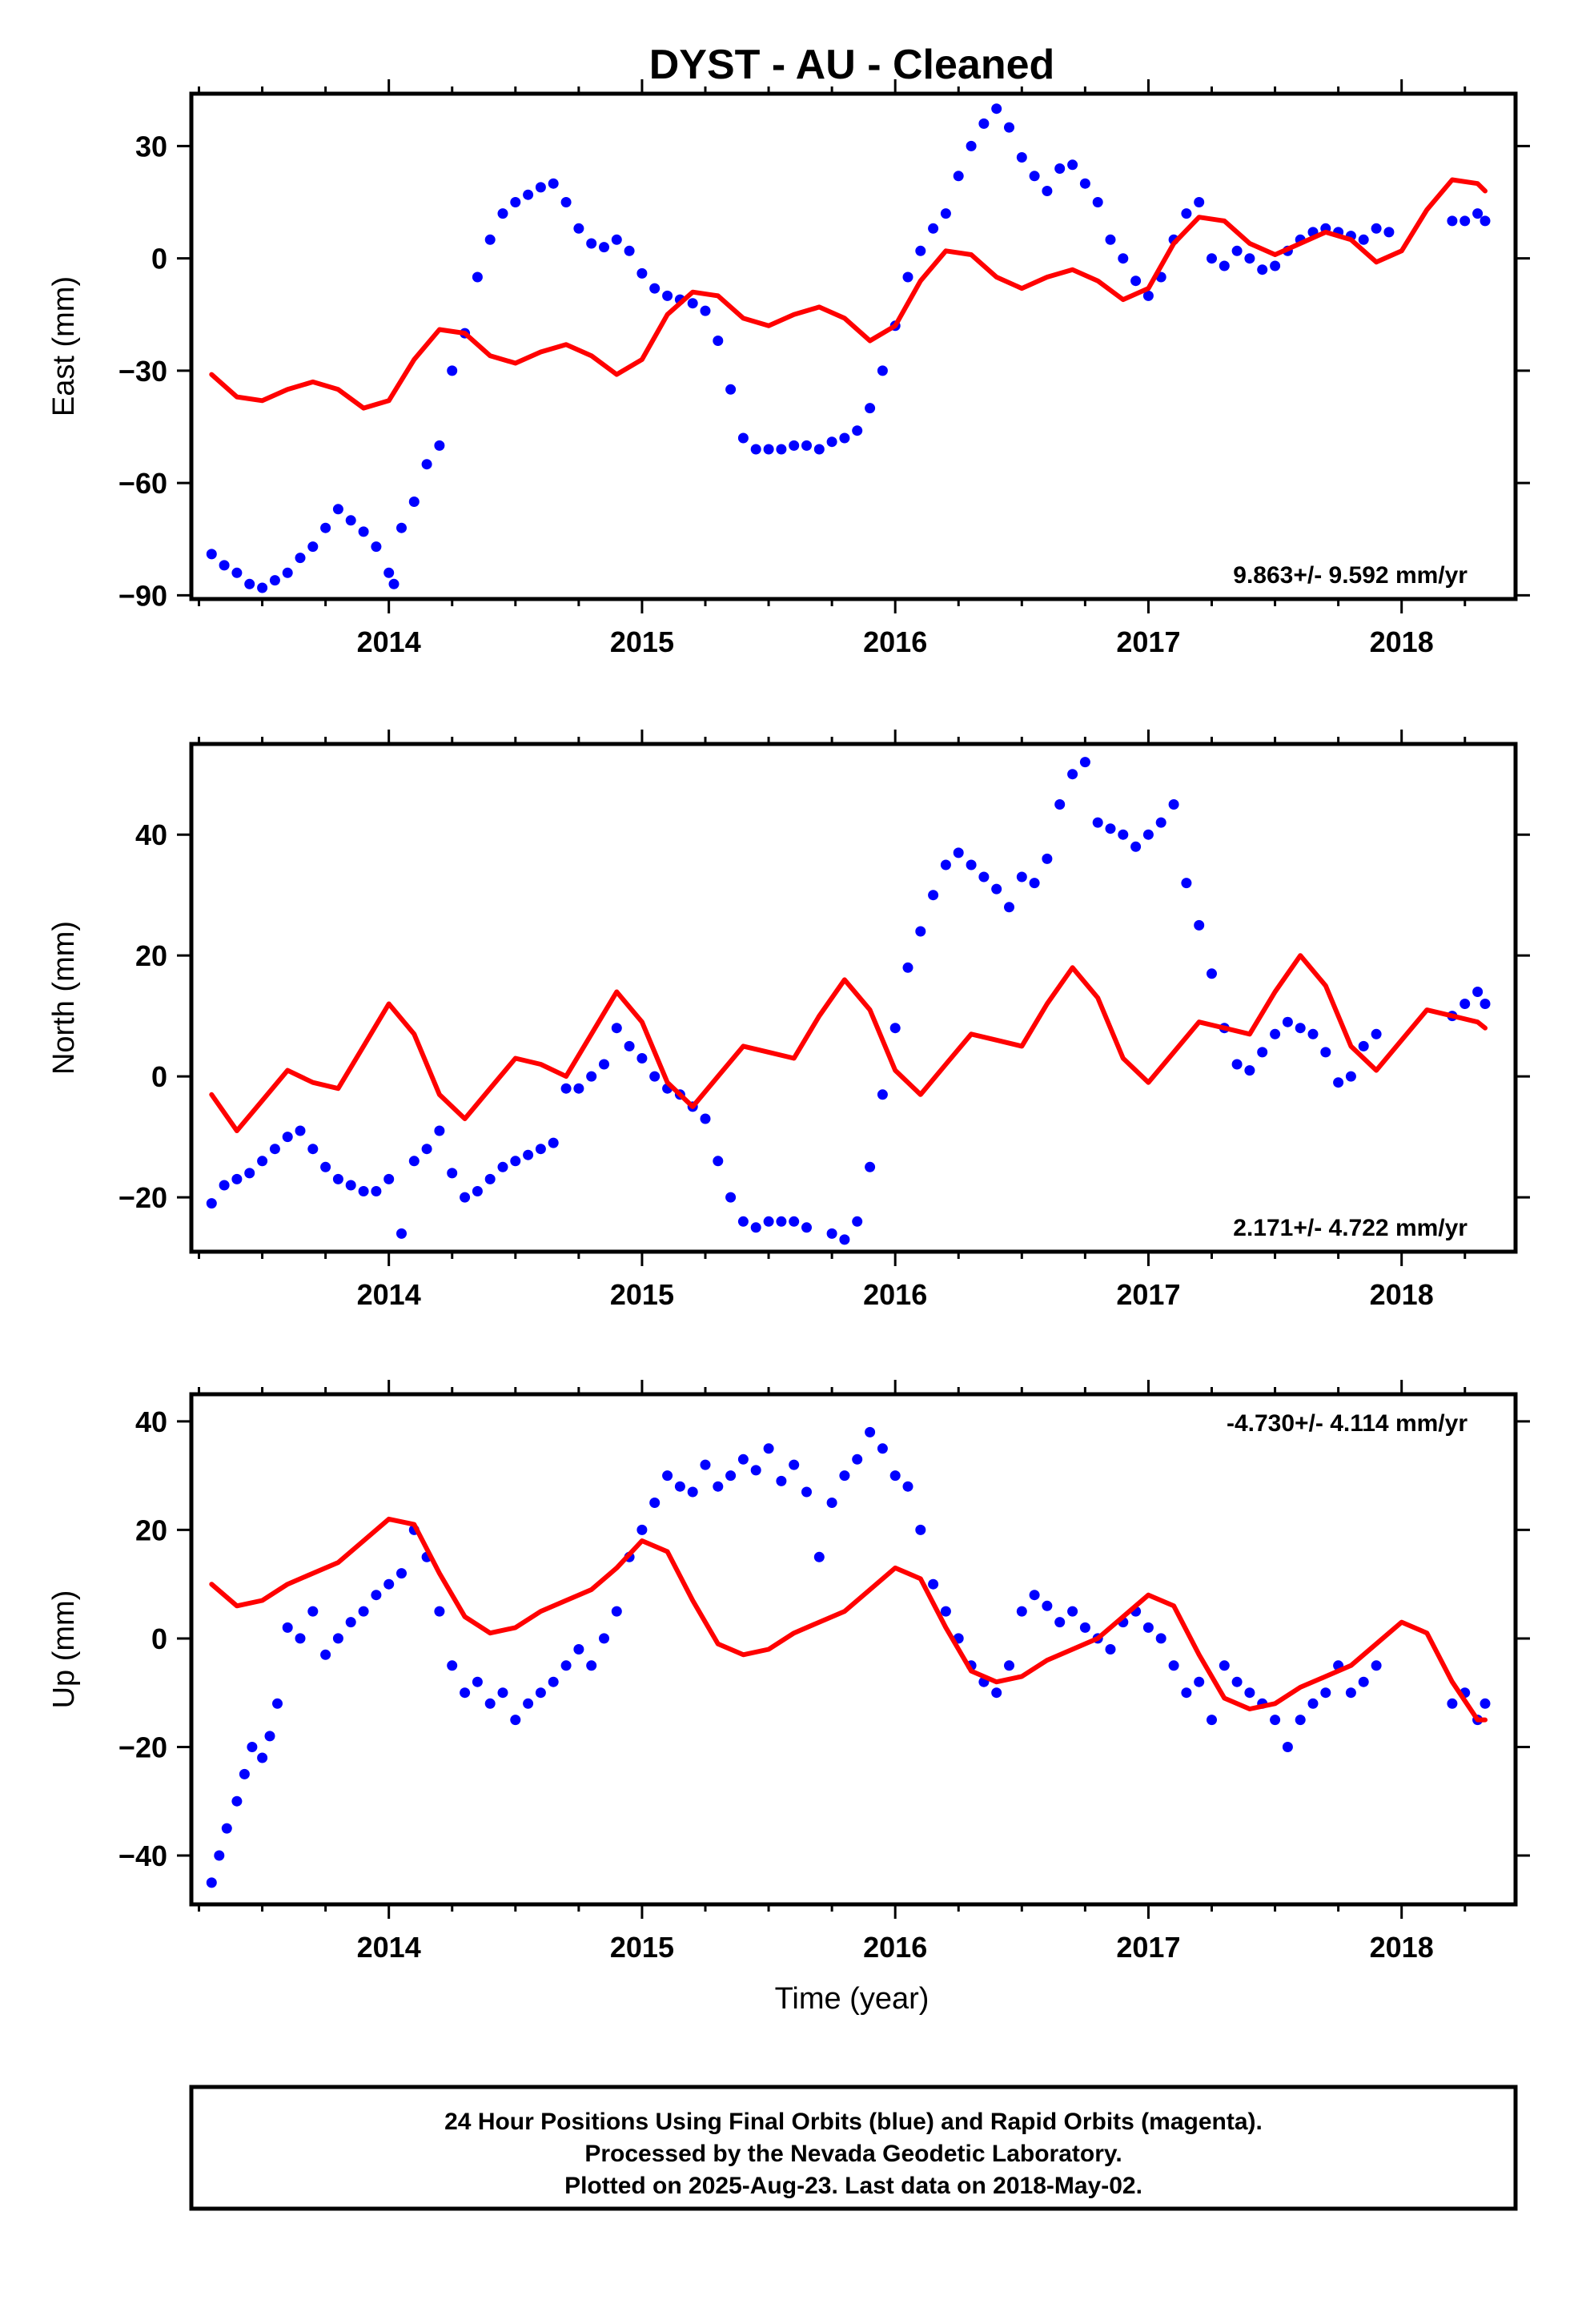  What do you see at coordinates (1348, 1423) in the screenshot?
I see `up-rate-label: -4.730+/- 4.114 mm/yr` at bounding box center [1348, 1423].